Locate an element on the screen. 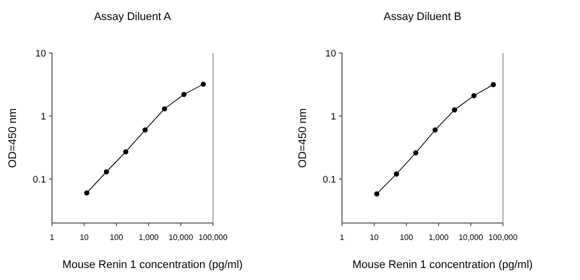  chart-title: Assay Diluent A is located at coordinates (133, 17).